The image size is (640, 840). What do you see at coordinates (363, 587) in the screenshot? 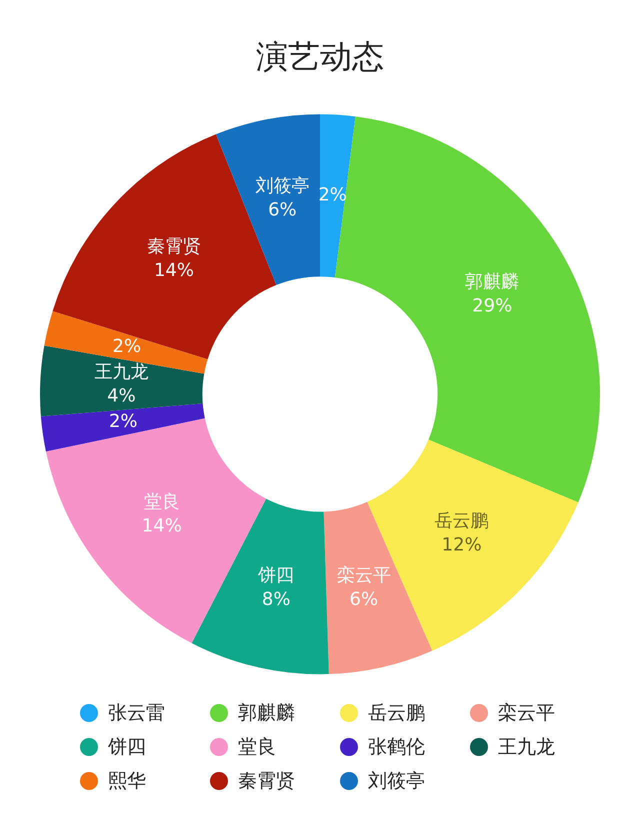
I see `data-label: 栾云平 6%` at bounding box center [363, 587].